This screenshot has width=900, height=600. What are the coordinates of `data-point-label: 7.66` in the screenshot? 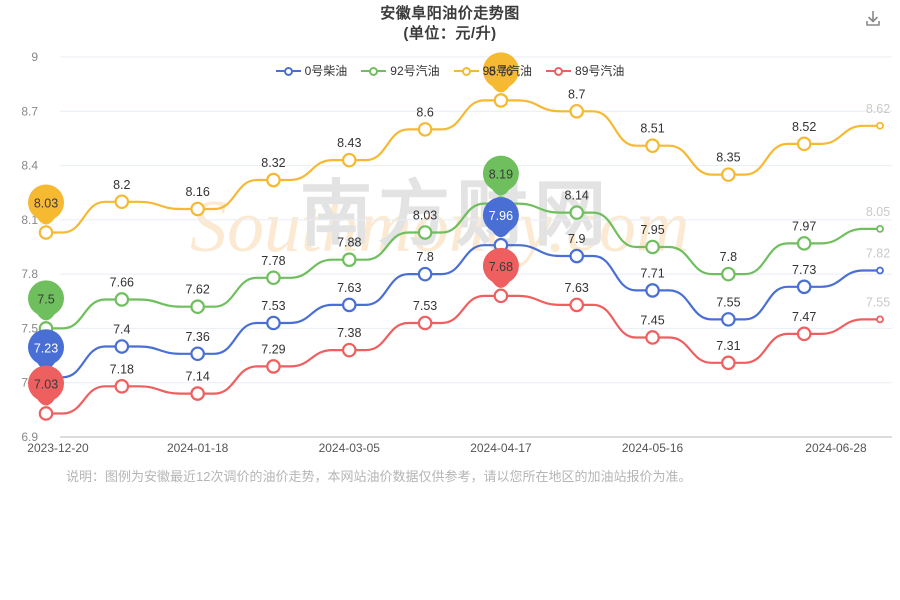 It's located at (122, 282).